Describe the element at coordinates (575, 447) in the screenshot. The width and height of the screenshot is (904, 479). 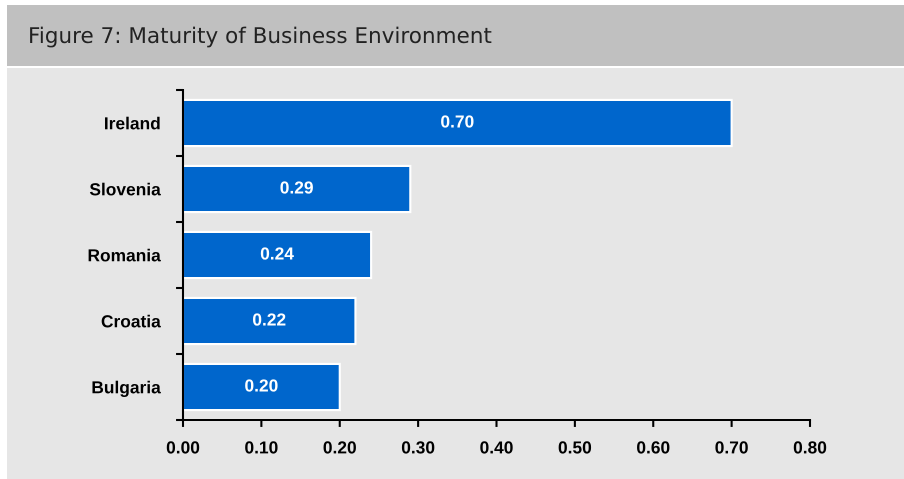
I see `x-tick-label: 0.50` at that location.